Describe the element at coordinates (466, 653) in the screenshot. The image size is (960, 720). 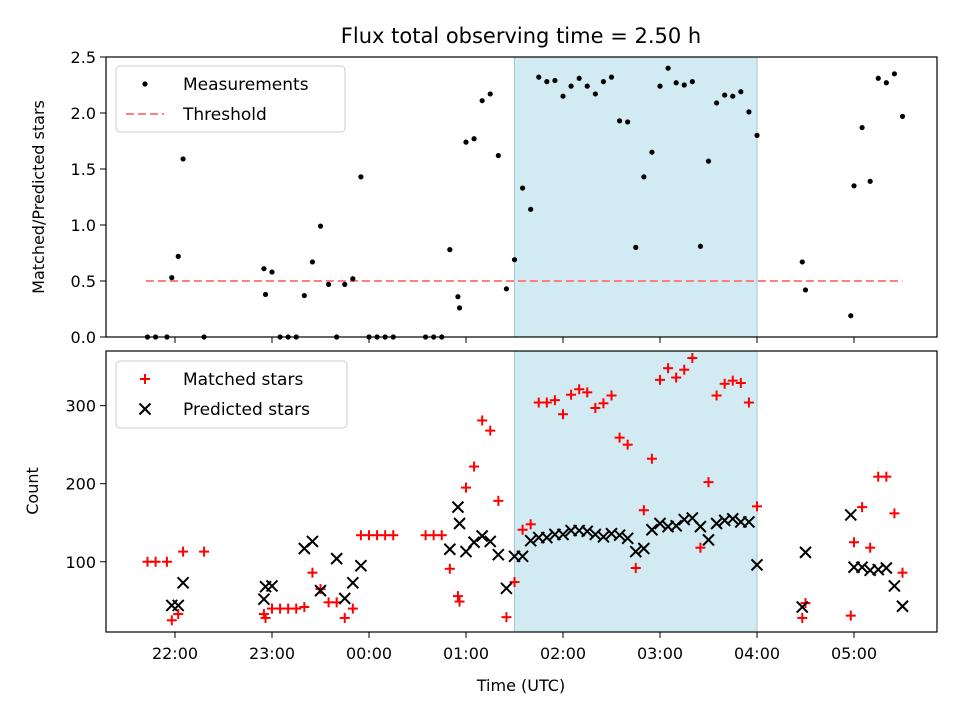
I see `x-tick-label: 01:00` at that location.